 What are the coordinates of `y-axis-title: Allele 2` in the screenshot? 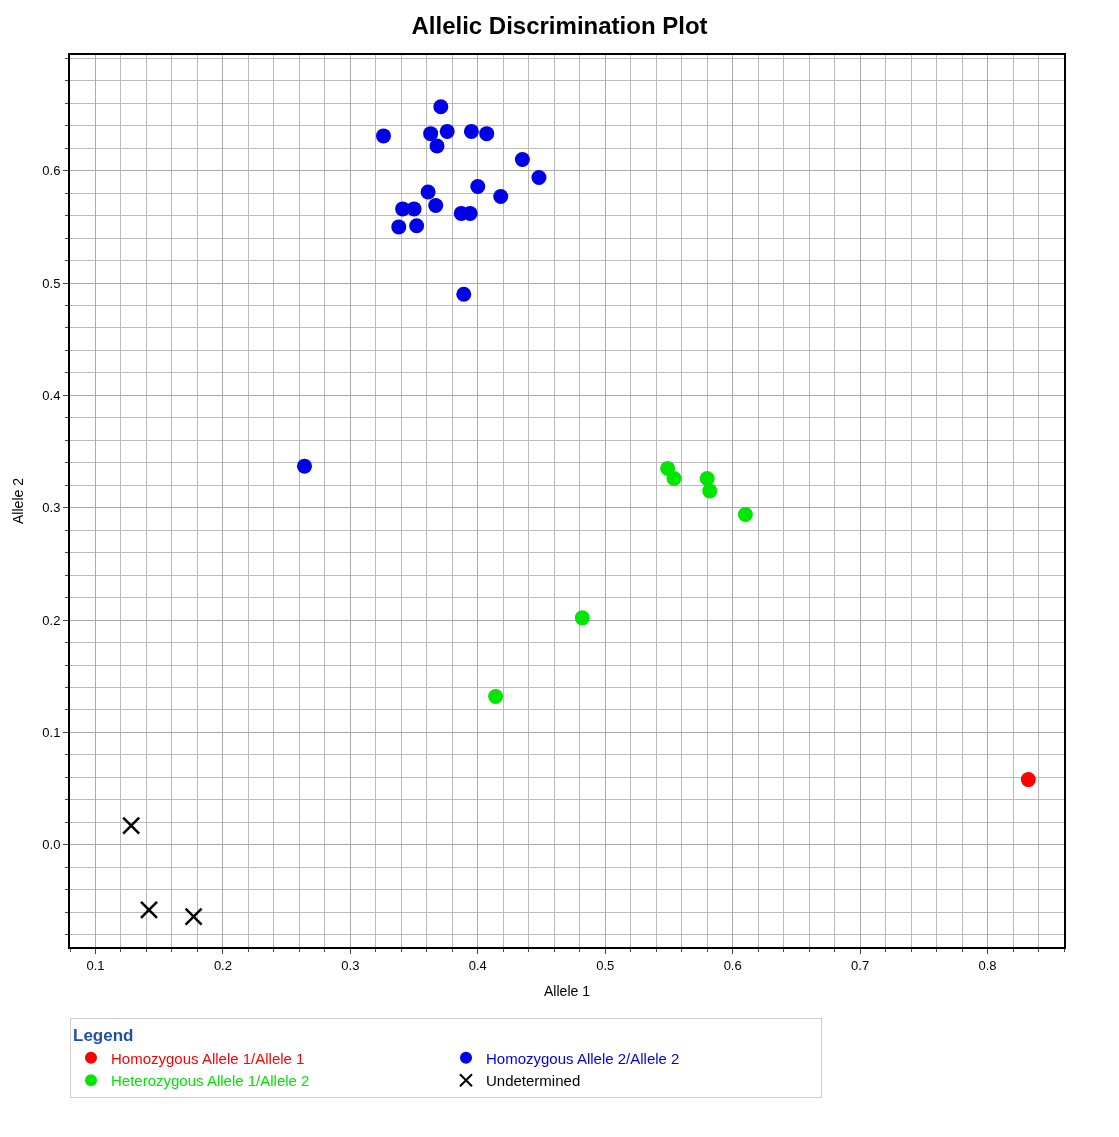 It's located at (18, 500).